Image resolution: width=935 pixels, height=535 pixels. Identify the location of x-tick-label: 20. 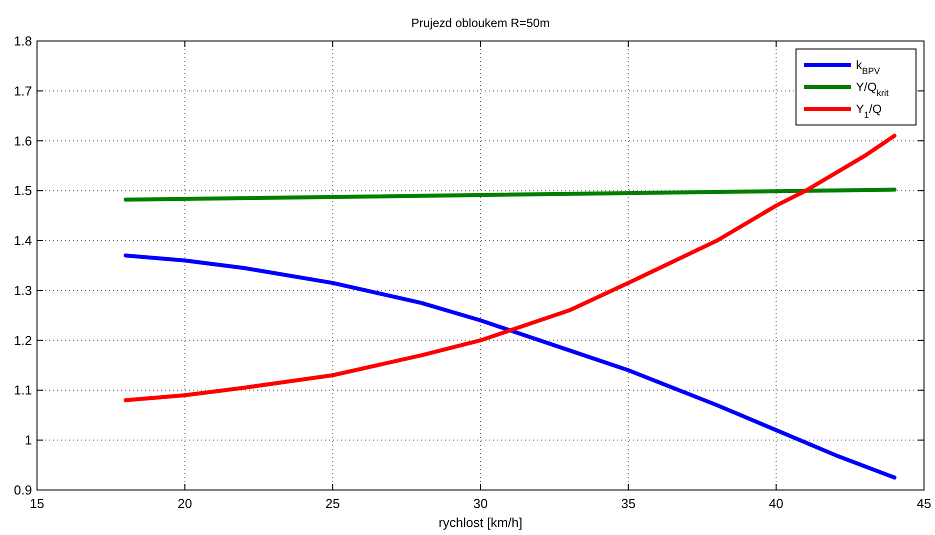
(185, 503).